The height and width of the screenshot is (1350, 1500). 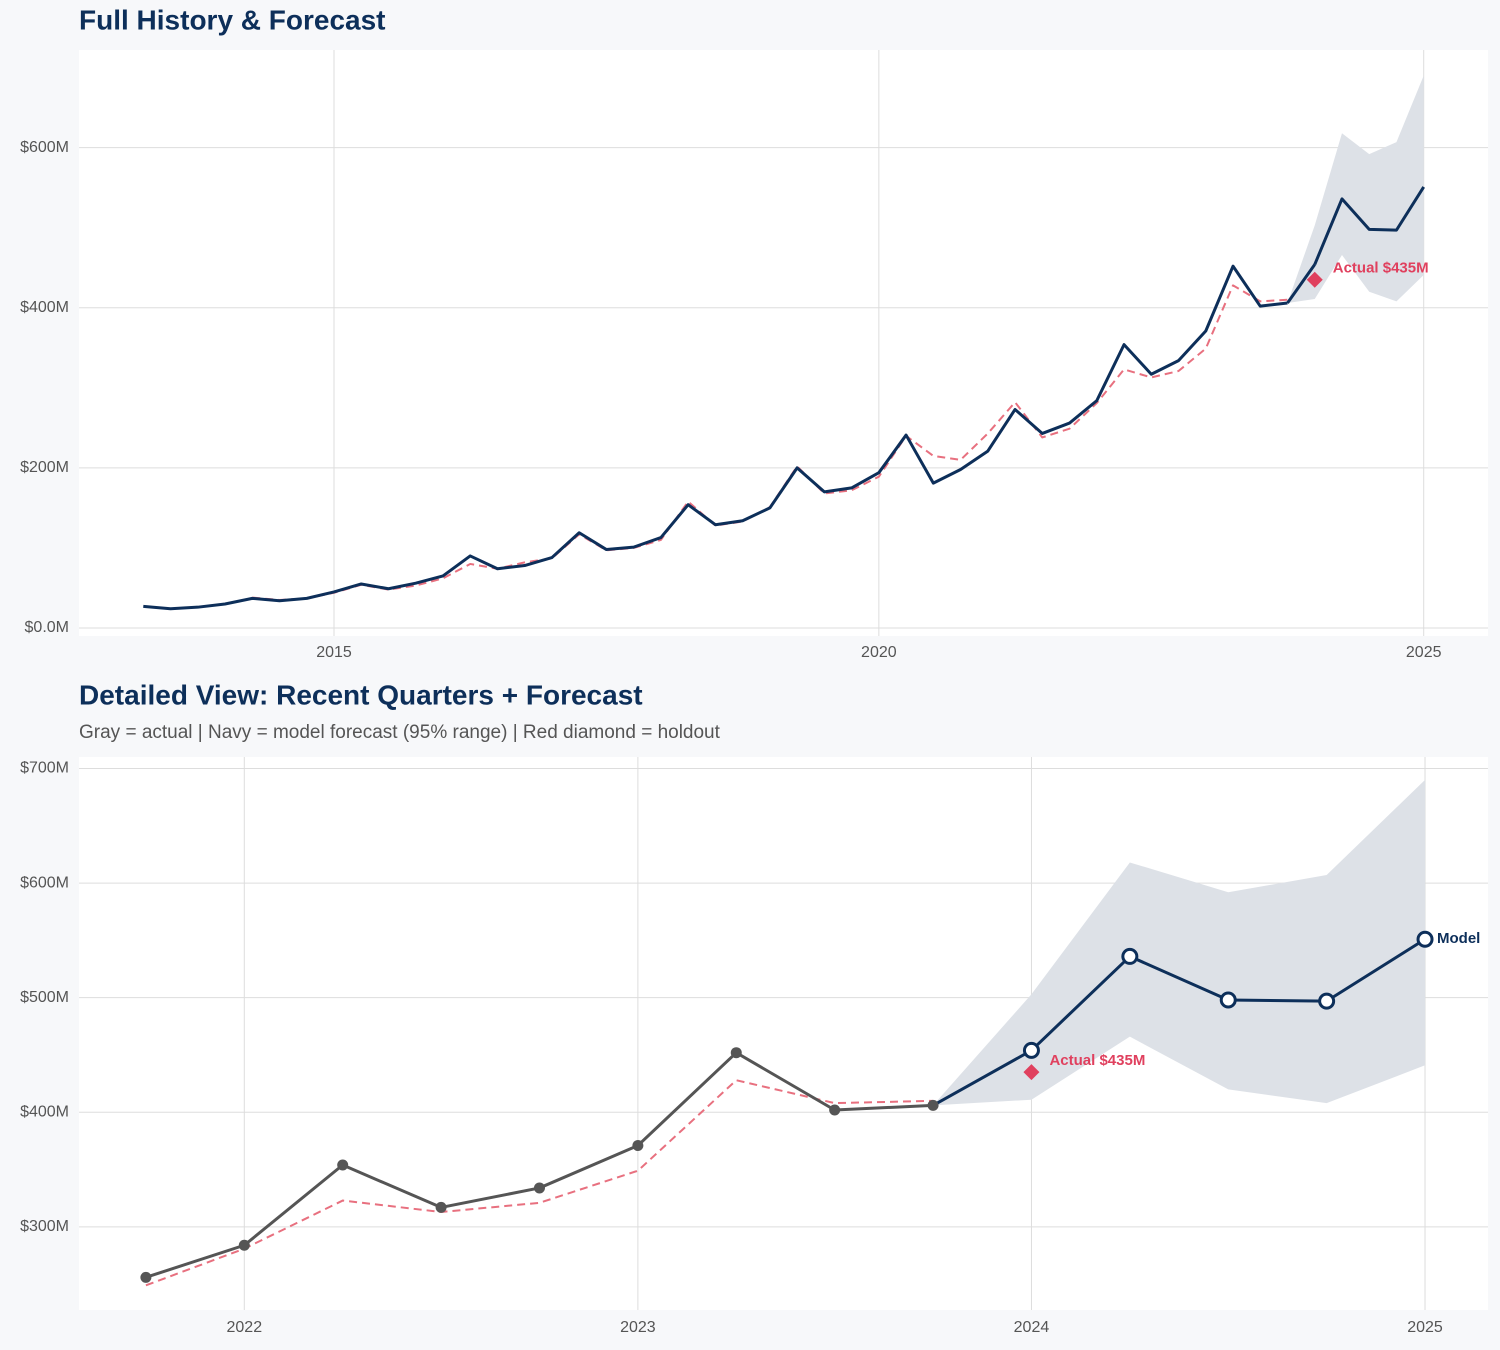 I want to click on y-tick-label: $700M, so click(x=44, y=768).